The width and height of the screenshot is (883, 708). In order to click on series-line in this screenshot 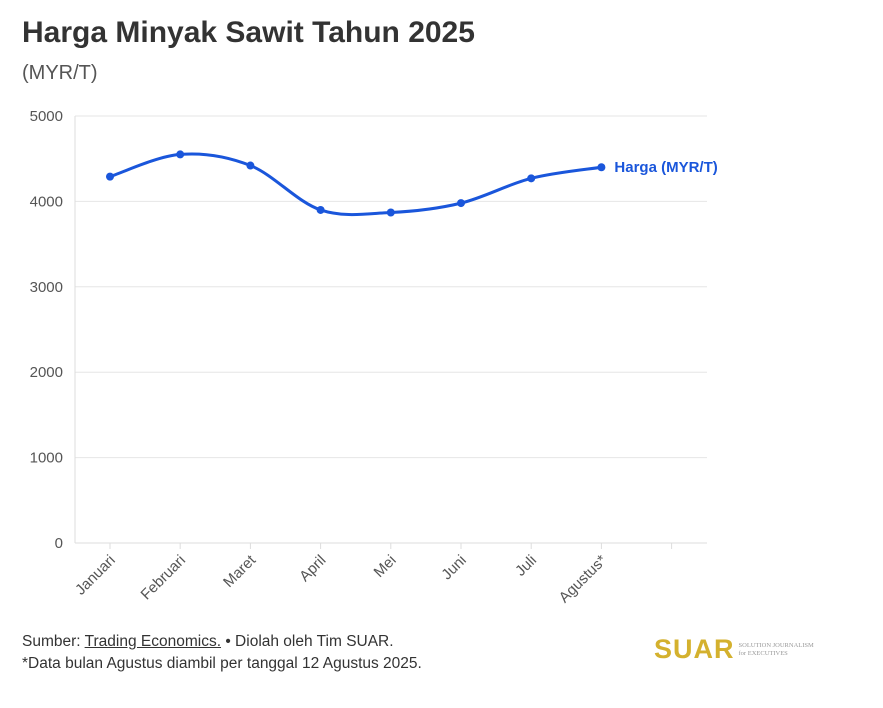, I will do `click(355, 184)`.